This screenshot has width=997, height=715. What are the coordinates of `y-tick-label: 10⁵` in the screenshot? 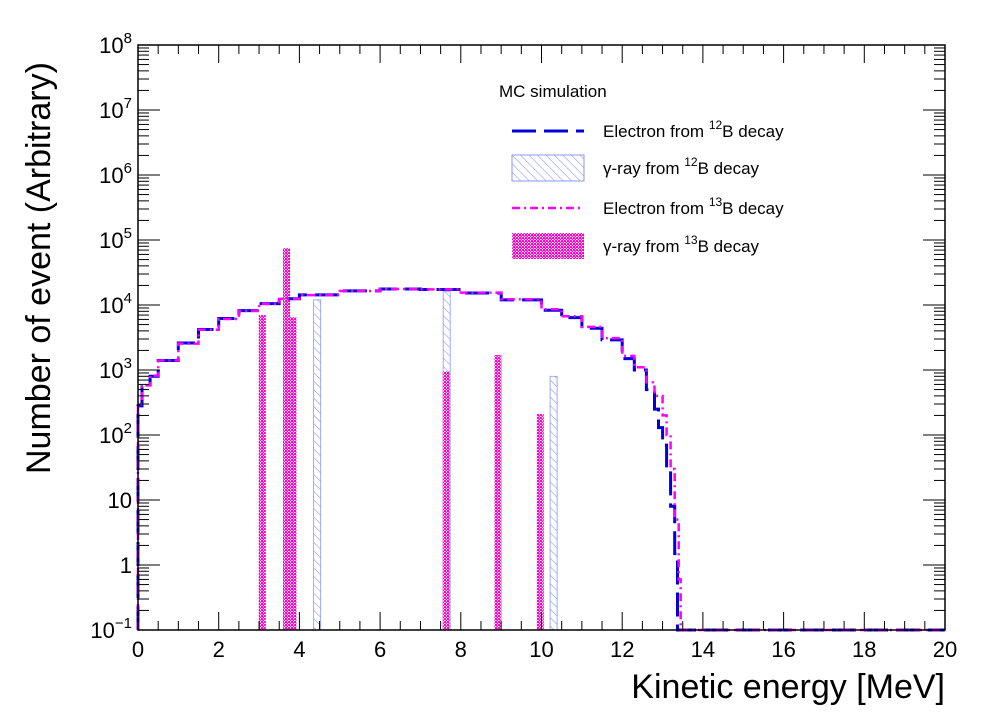 It's located at (115, 239).